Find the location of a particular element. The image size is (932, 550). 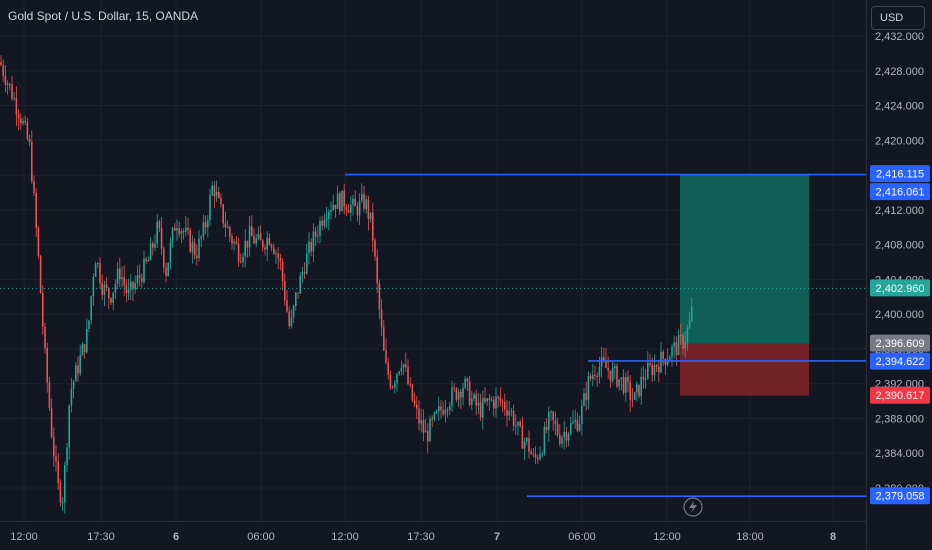

price-tag-current-label: 2,402.960 is located at coordinates (900, 289).